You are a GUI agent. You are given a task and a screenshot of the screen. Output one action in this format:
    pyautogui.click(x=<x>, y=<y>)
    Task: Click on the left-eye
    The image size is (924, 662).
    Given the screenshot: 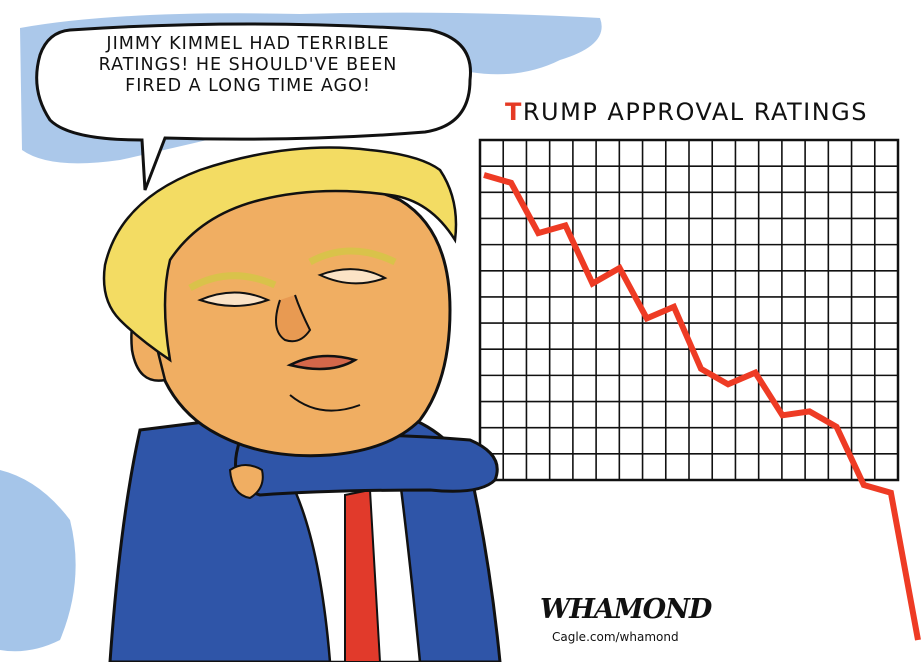 What is the action you would take?
    pyautogui.click(x=234, y=299)
    